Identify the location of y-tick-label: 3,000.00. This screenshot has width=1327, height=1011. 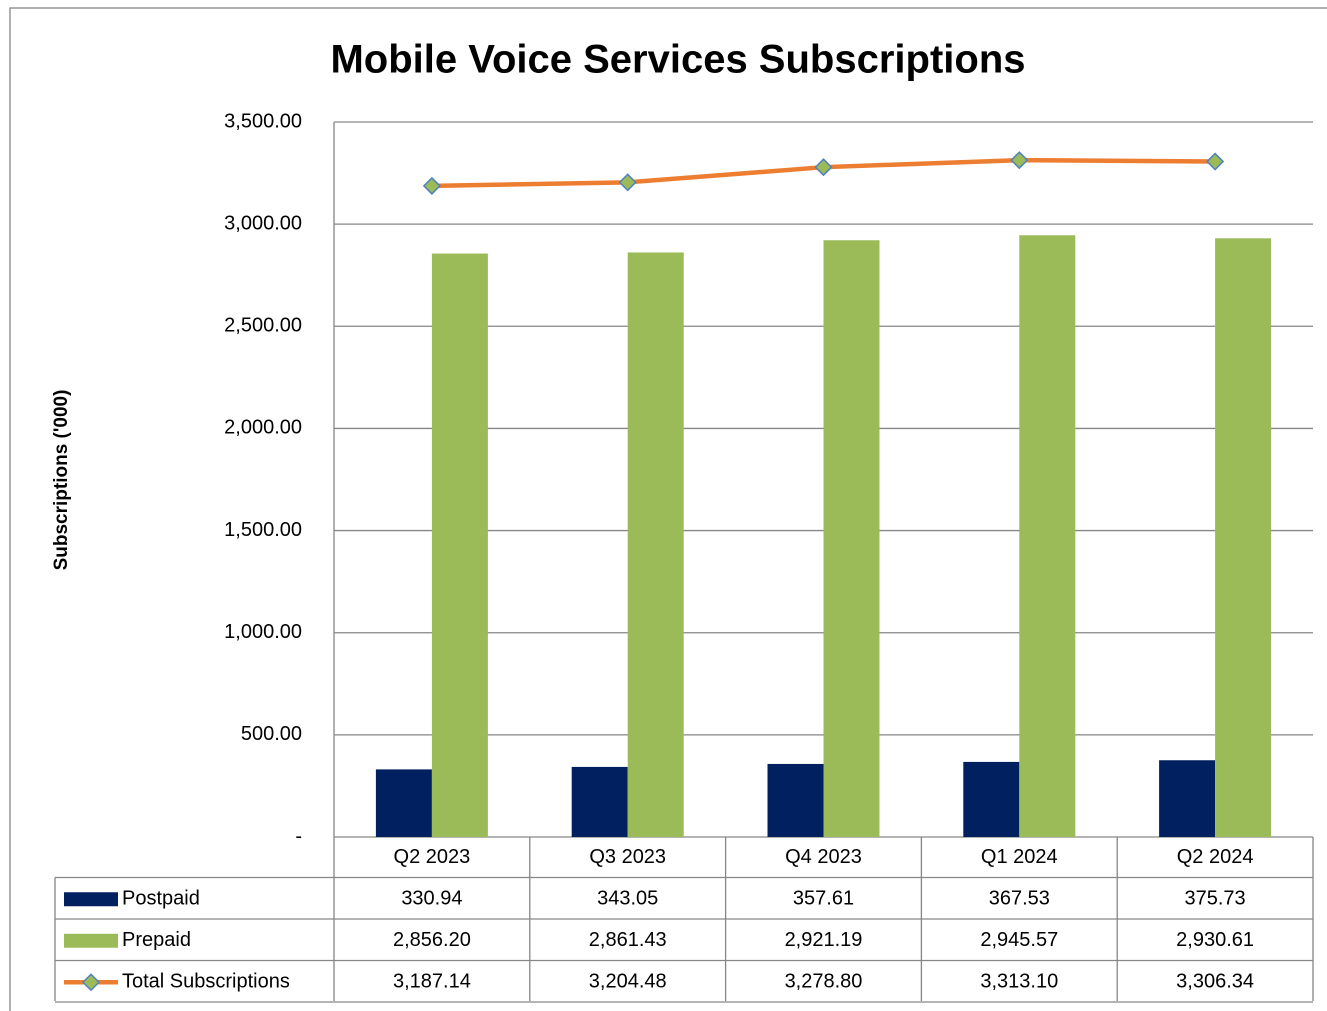
(263, 223).